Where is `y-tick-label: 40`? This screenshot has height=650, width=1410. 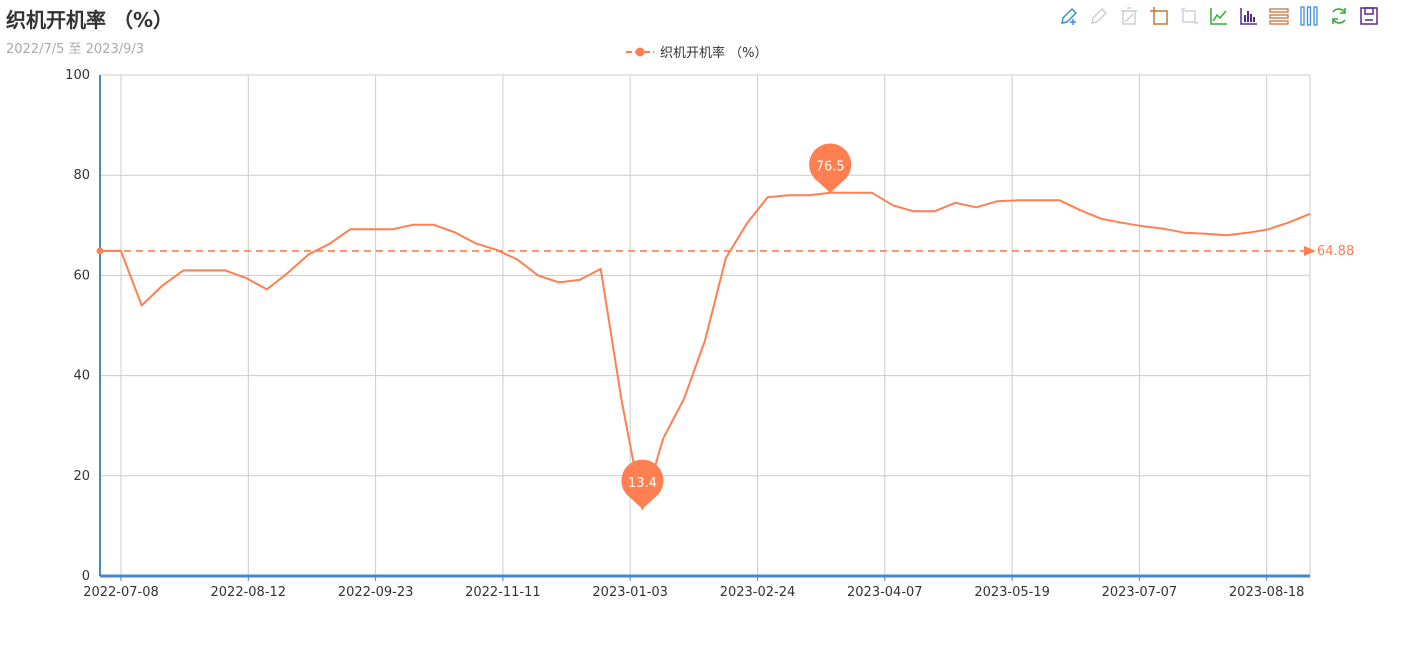
y-tick-label: 40 is located at coordinates (81, 376).